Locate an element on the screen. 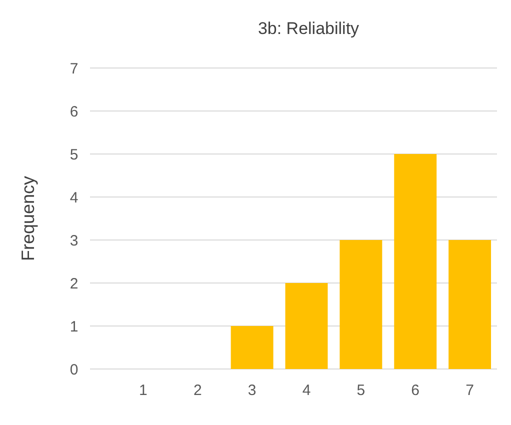 The width and height of the screenshot is (511, 425). y-tick-label: 3 is located at coordinates (74, 241).